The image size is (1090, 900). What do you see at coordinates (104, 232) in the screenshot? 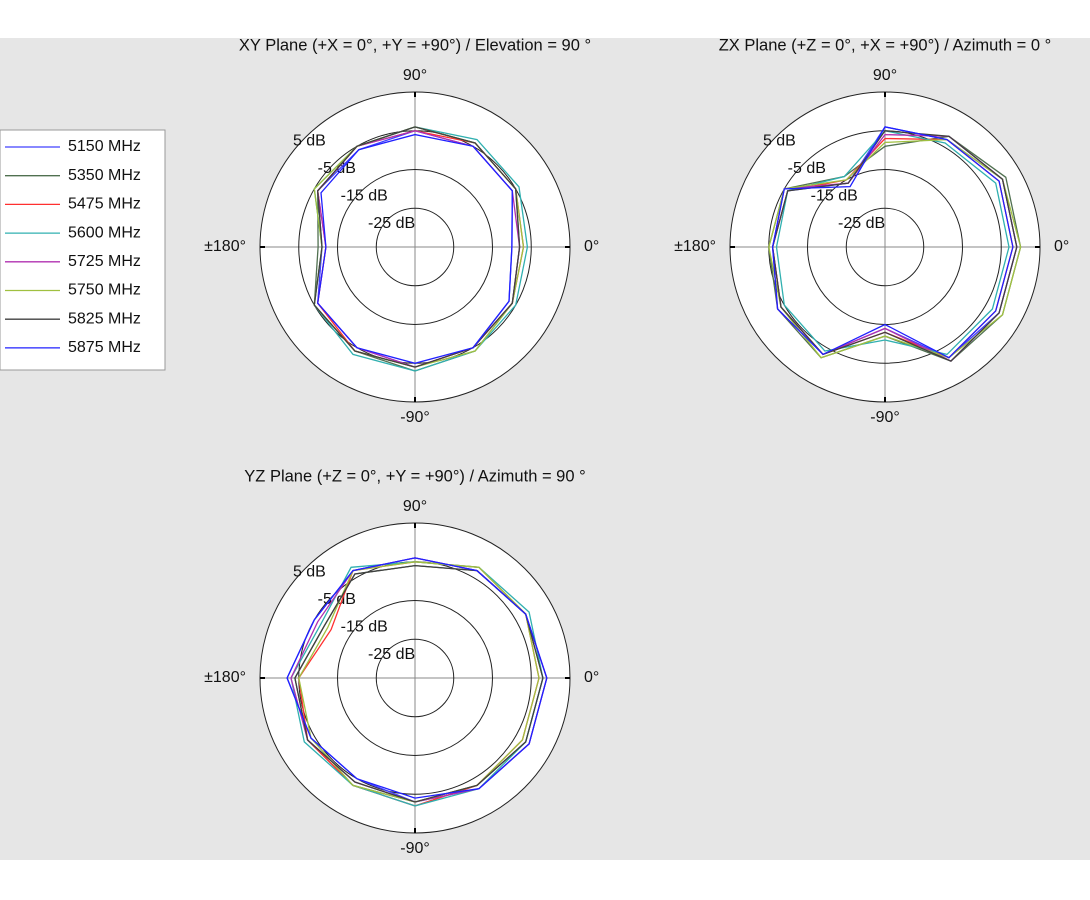
I see `legend-label: 5600 MHz` at bounding box center [104, 232].